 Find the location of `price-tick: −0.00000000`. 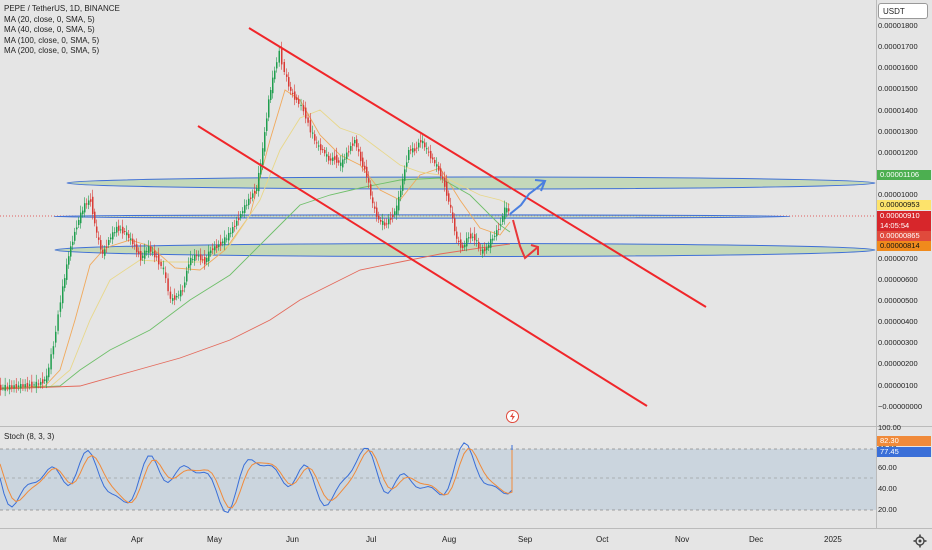

price-tick: −0.00000000 is located at coordinates (900, 406).